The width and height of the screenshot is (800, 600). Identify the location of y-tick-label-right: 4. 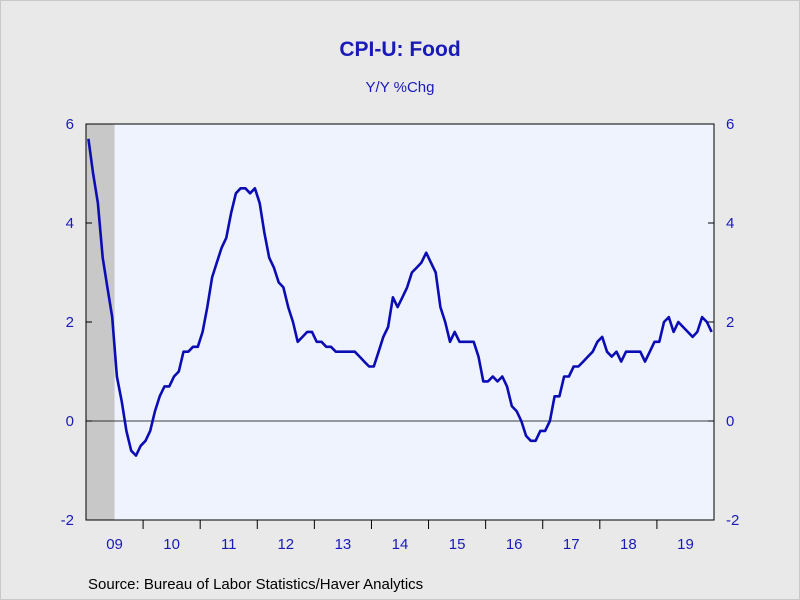
(730, 223).